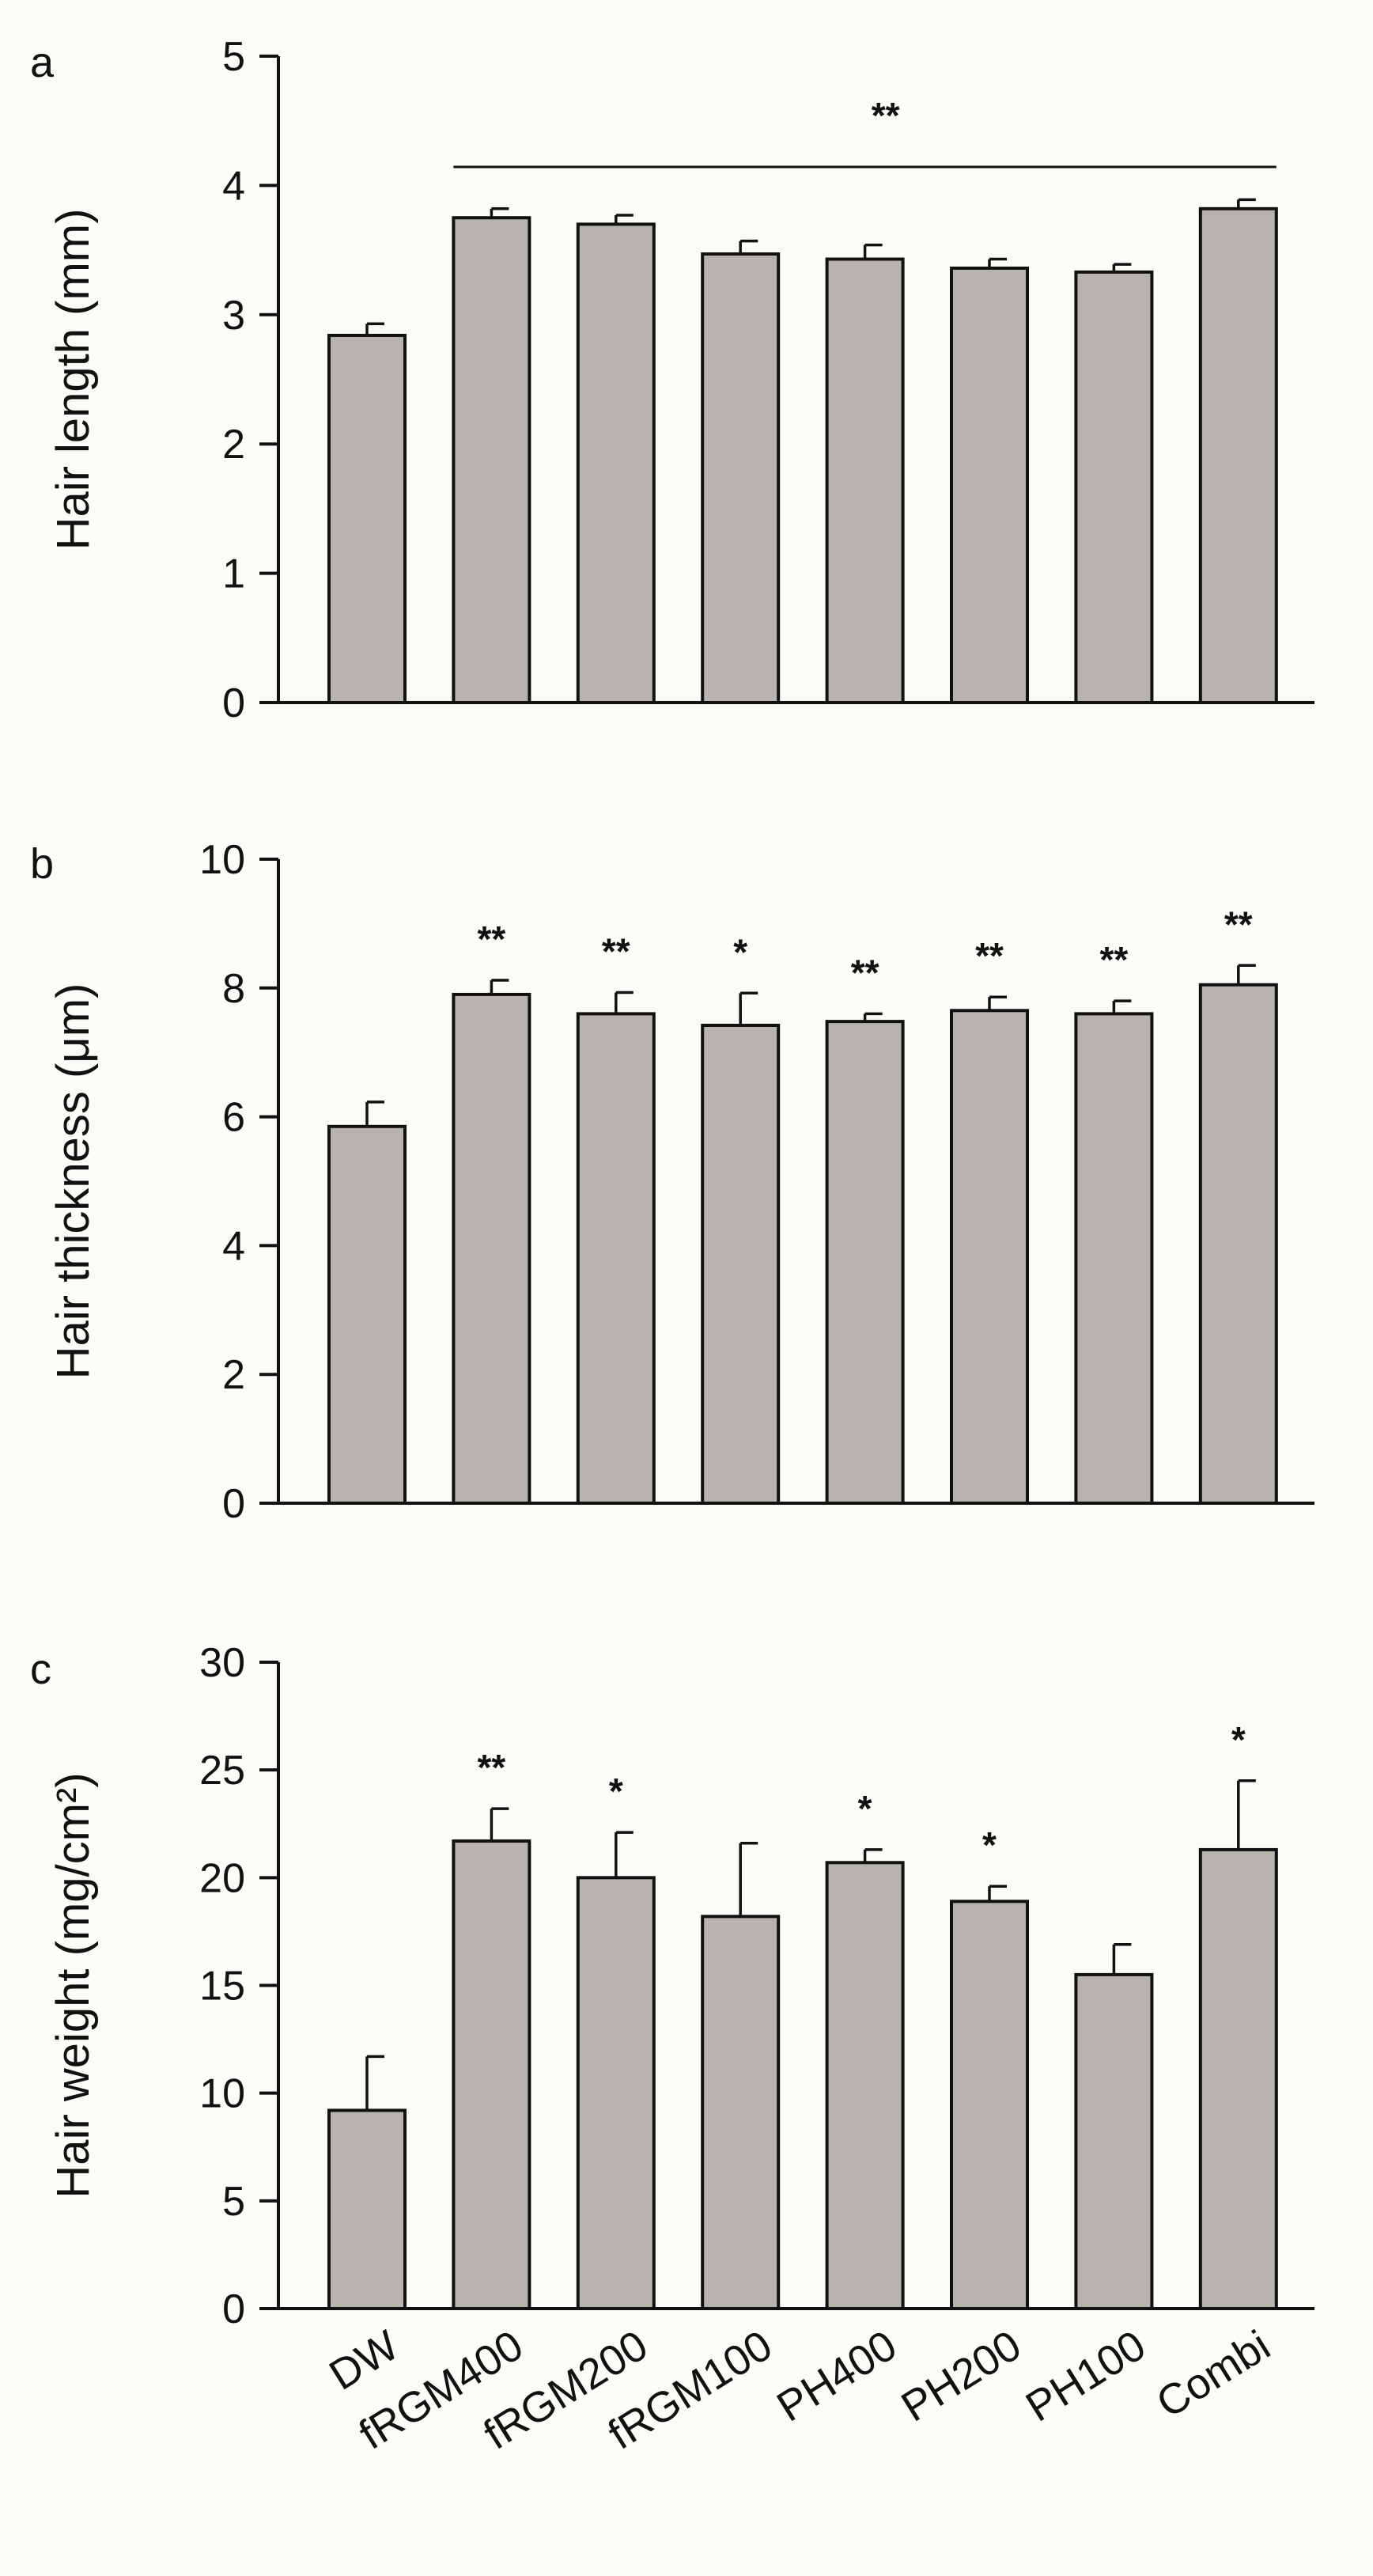 This screenshot has width=1373, height=2576. I want to click on y-tick-label: 25, so click(222, 1771).